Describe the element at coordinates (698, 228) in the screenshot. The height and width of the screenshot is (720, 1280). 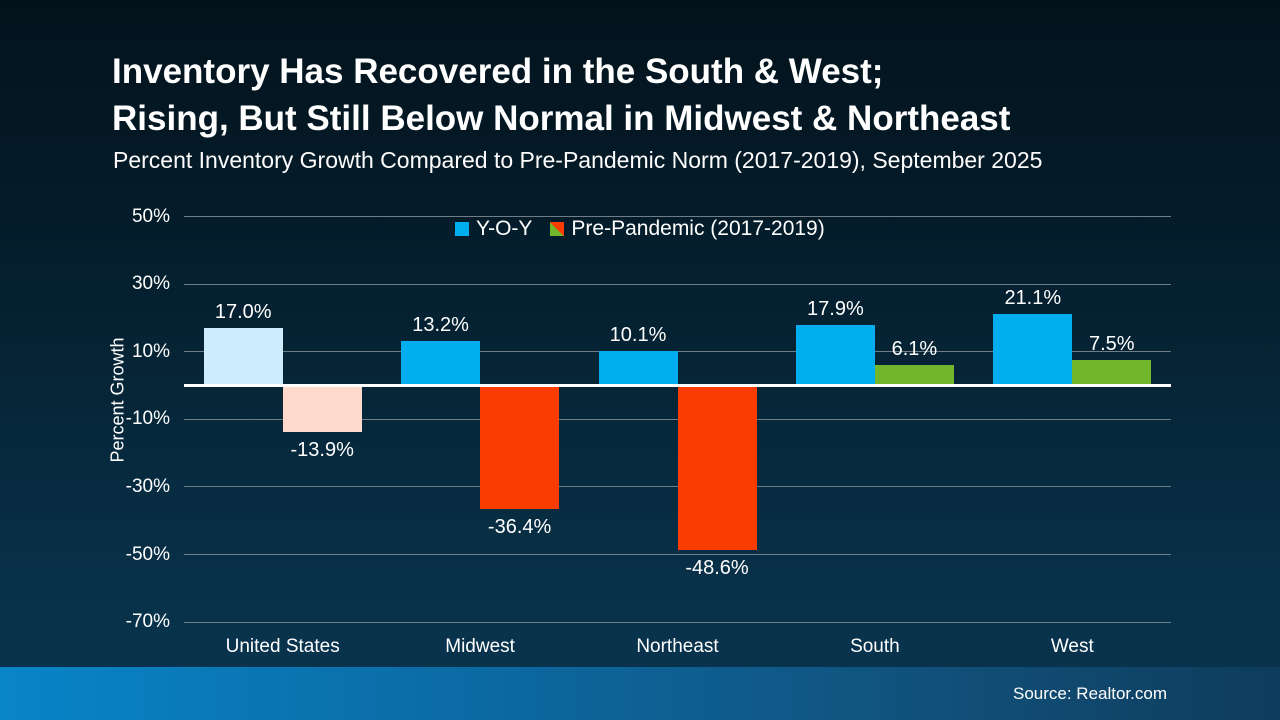
I see `legend-label-pre-pandemic: Pre-Pandemic (2017-2019)` at that location.